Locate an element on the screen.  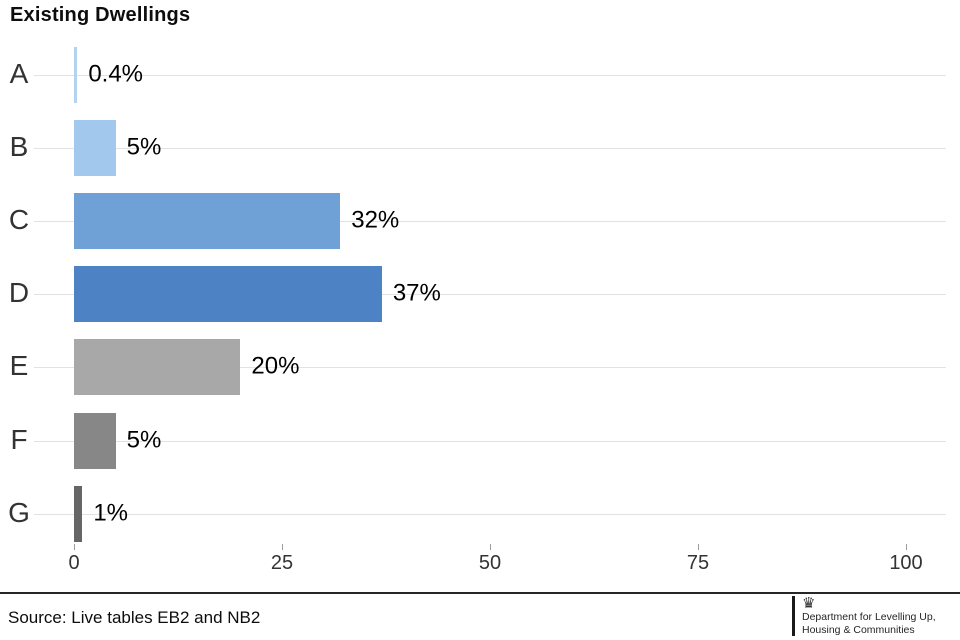
category-label-e: E is located at coordinates (19, 366).